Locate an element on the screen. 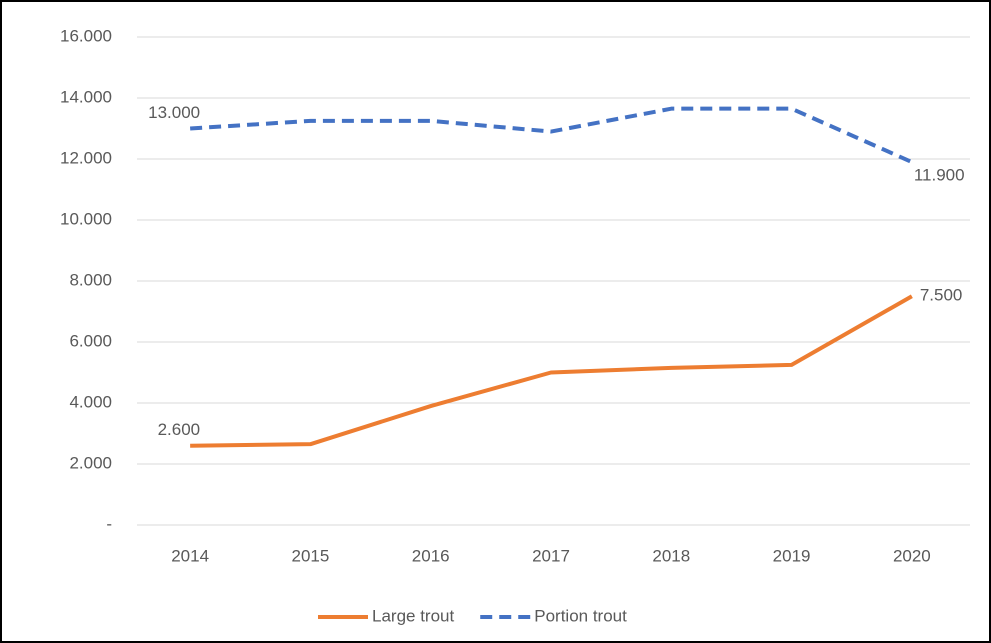 The height and width of the screenshot is (643, 991). y-tick-label: 14.000 is located at coordinates (86, 96).